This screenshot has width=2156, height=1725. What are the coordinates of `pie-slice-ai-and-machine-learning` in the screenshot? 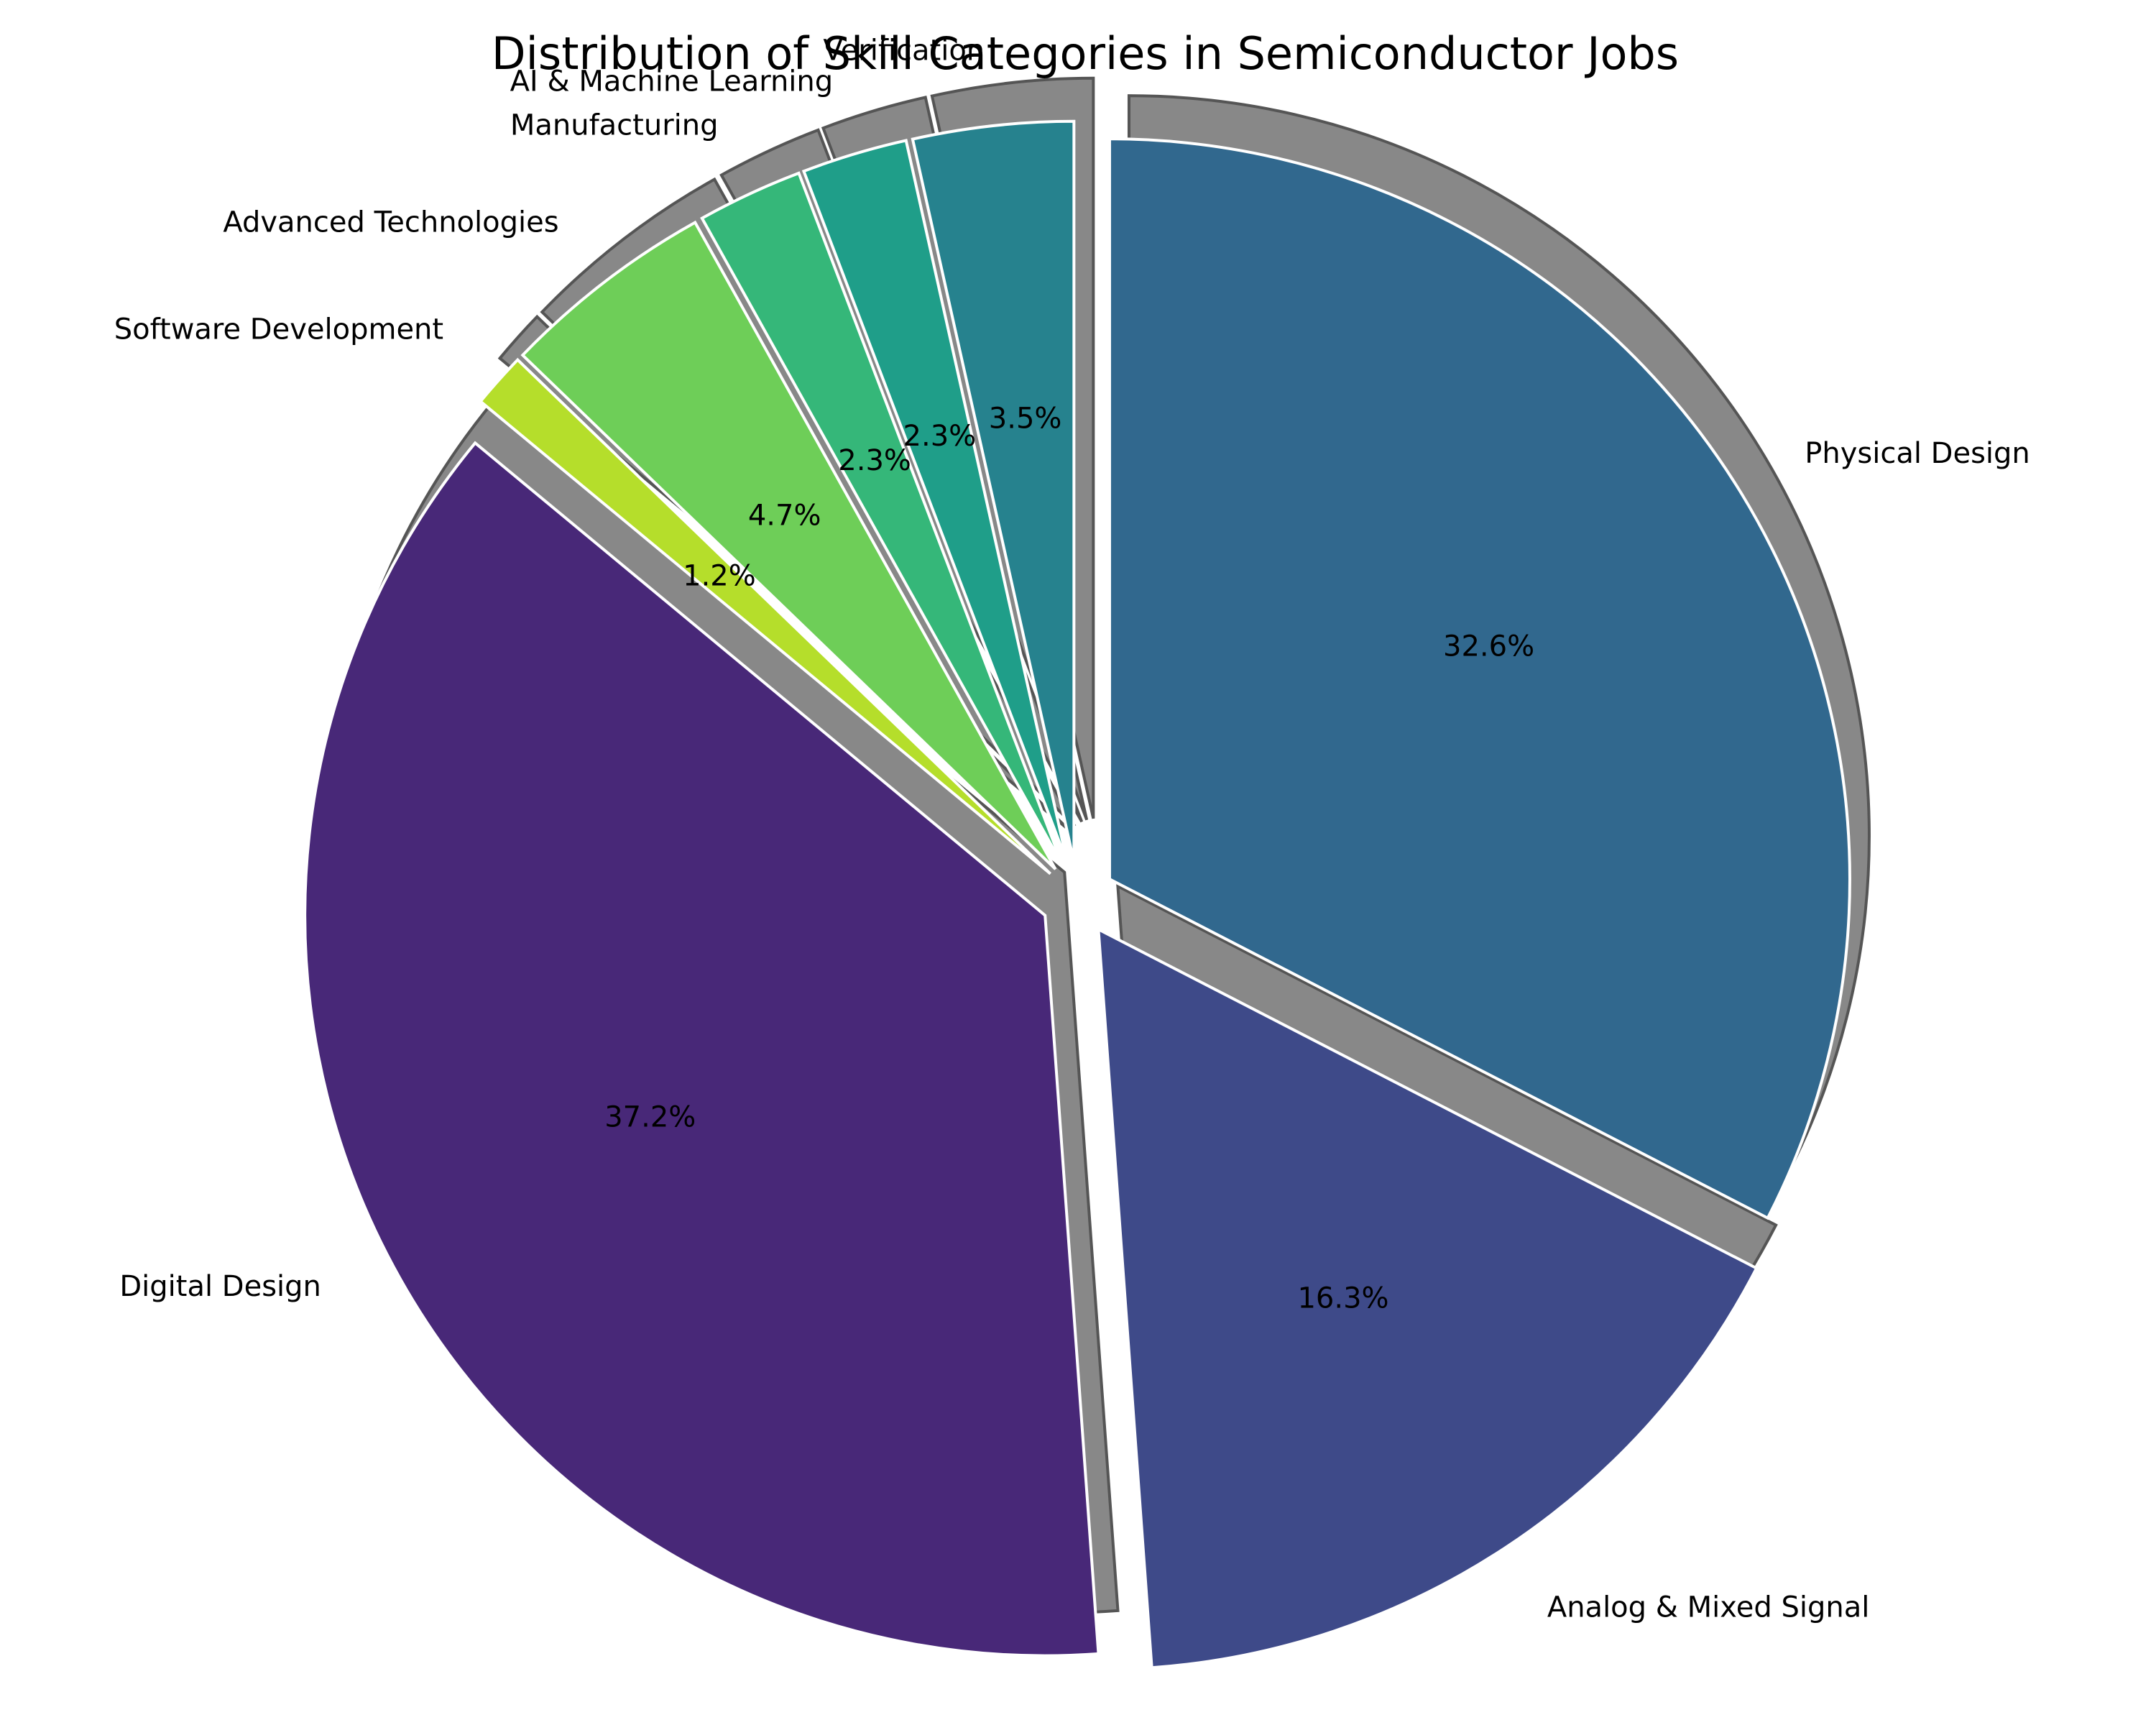 It's located at (935, 501).